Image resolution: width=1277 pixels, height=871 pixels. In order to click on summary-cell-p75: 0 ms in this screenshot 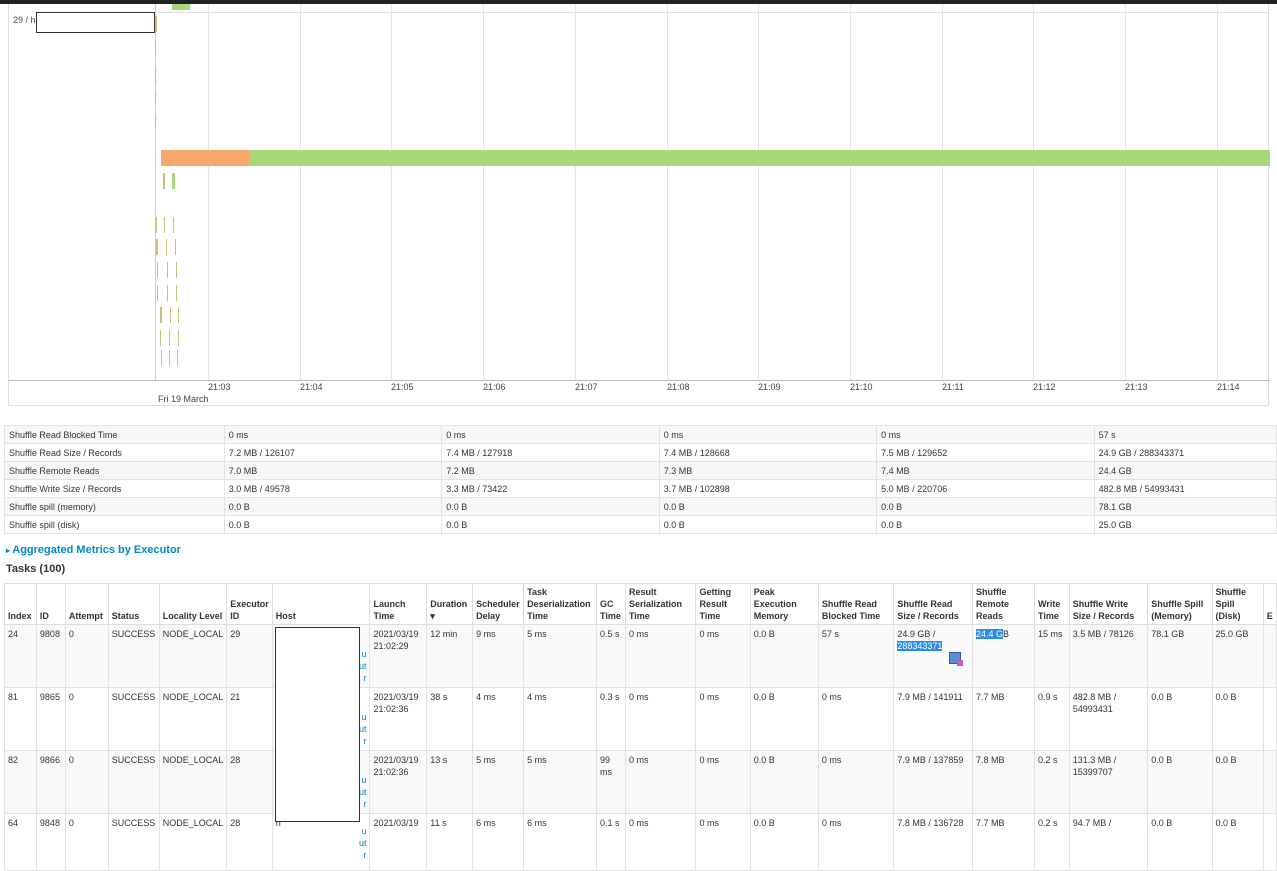, I will do `click(985, 434)`.